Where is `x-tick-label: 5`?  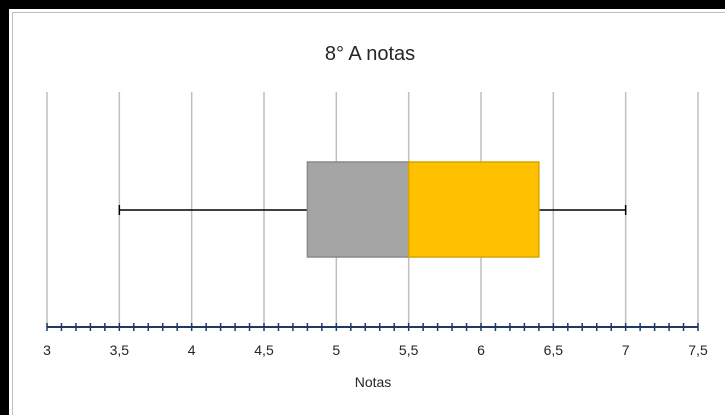 x-tick-label: 5 is located at coordinates (336, 350).